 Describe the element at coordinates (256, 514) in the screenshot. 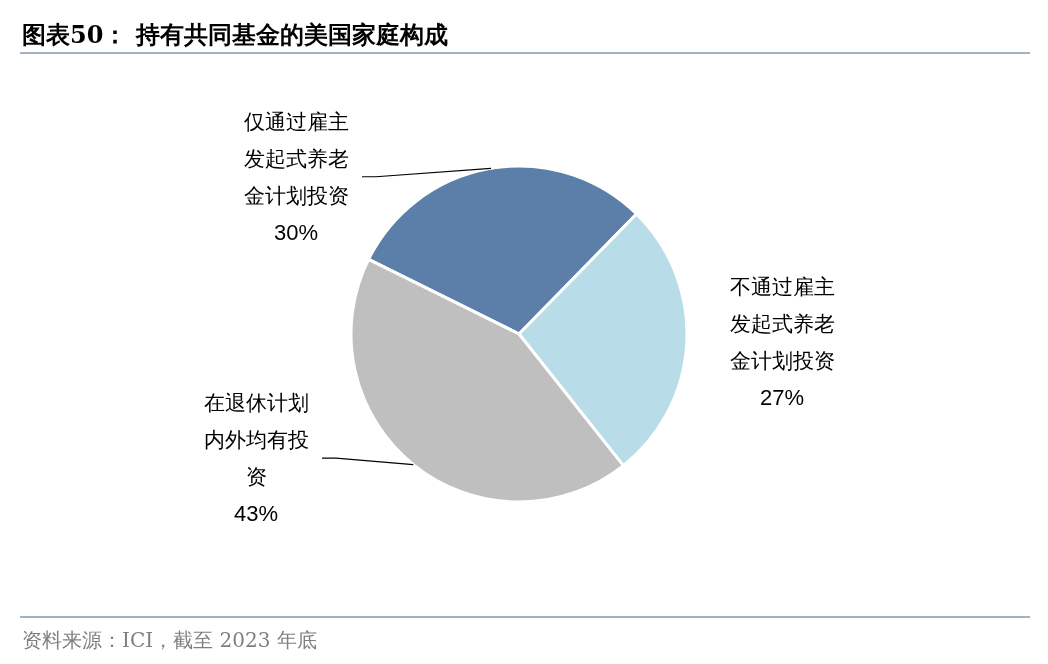

I see `data-label: 43%` at that location.